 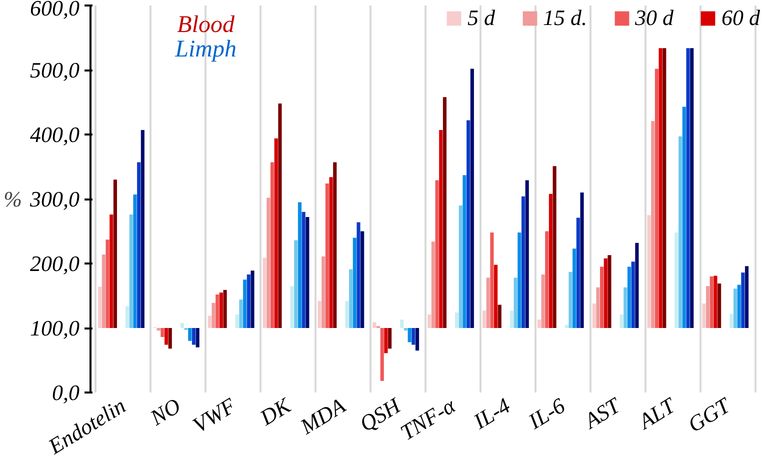 What do you see at coordinates (55, 70) in the screenshot?
I see `y-tick-label: 500,0` at bounding box center [55, 70].